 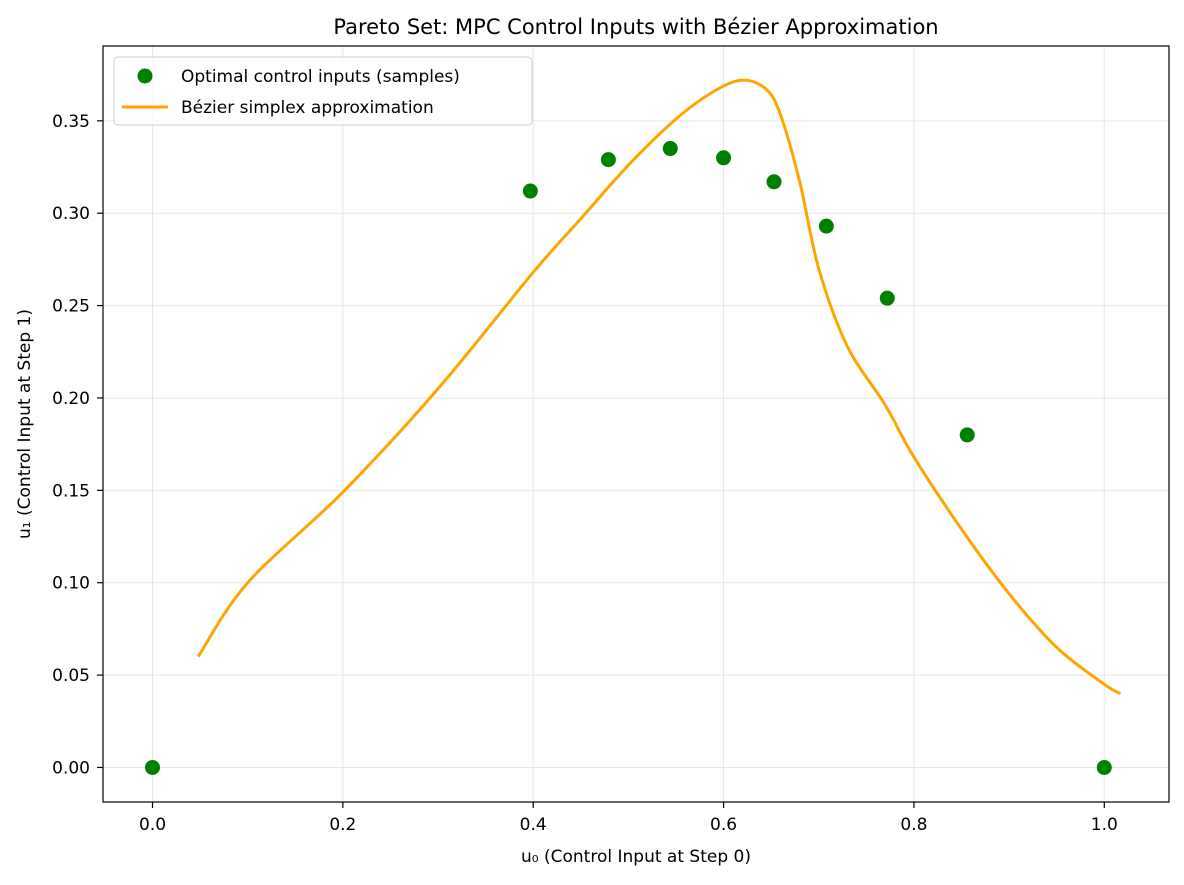 What do you see at coordinates (723, 825) in the screenshot?
I see `x-tick-label: 0.6` at bounding box center [723, 825].